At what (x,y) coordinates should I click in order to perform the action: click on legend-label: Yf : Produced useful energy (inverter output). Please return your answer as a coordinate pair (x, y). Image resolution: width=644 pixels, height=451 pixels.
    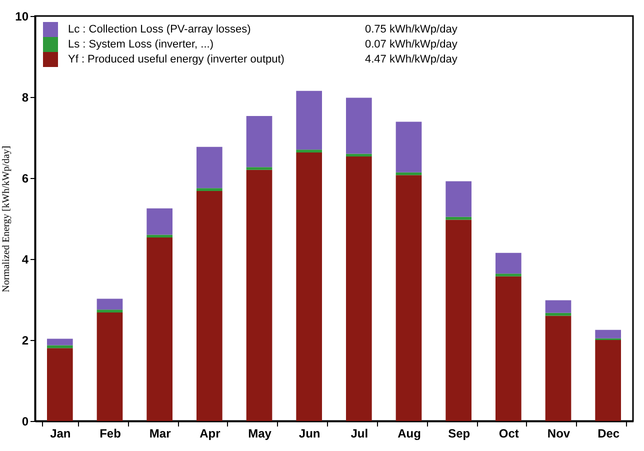
    Looking at the image, I should click on (176, 60).